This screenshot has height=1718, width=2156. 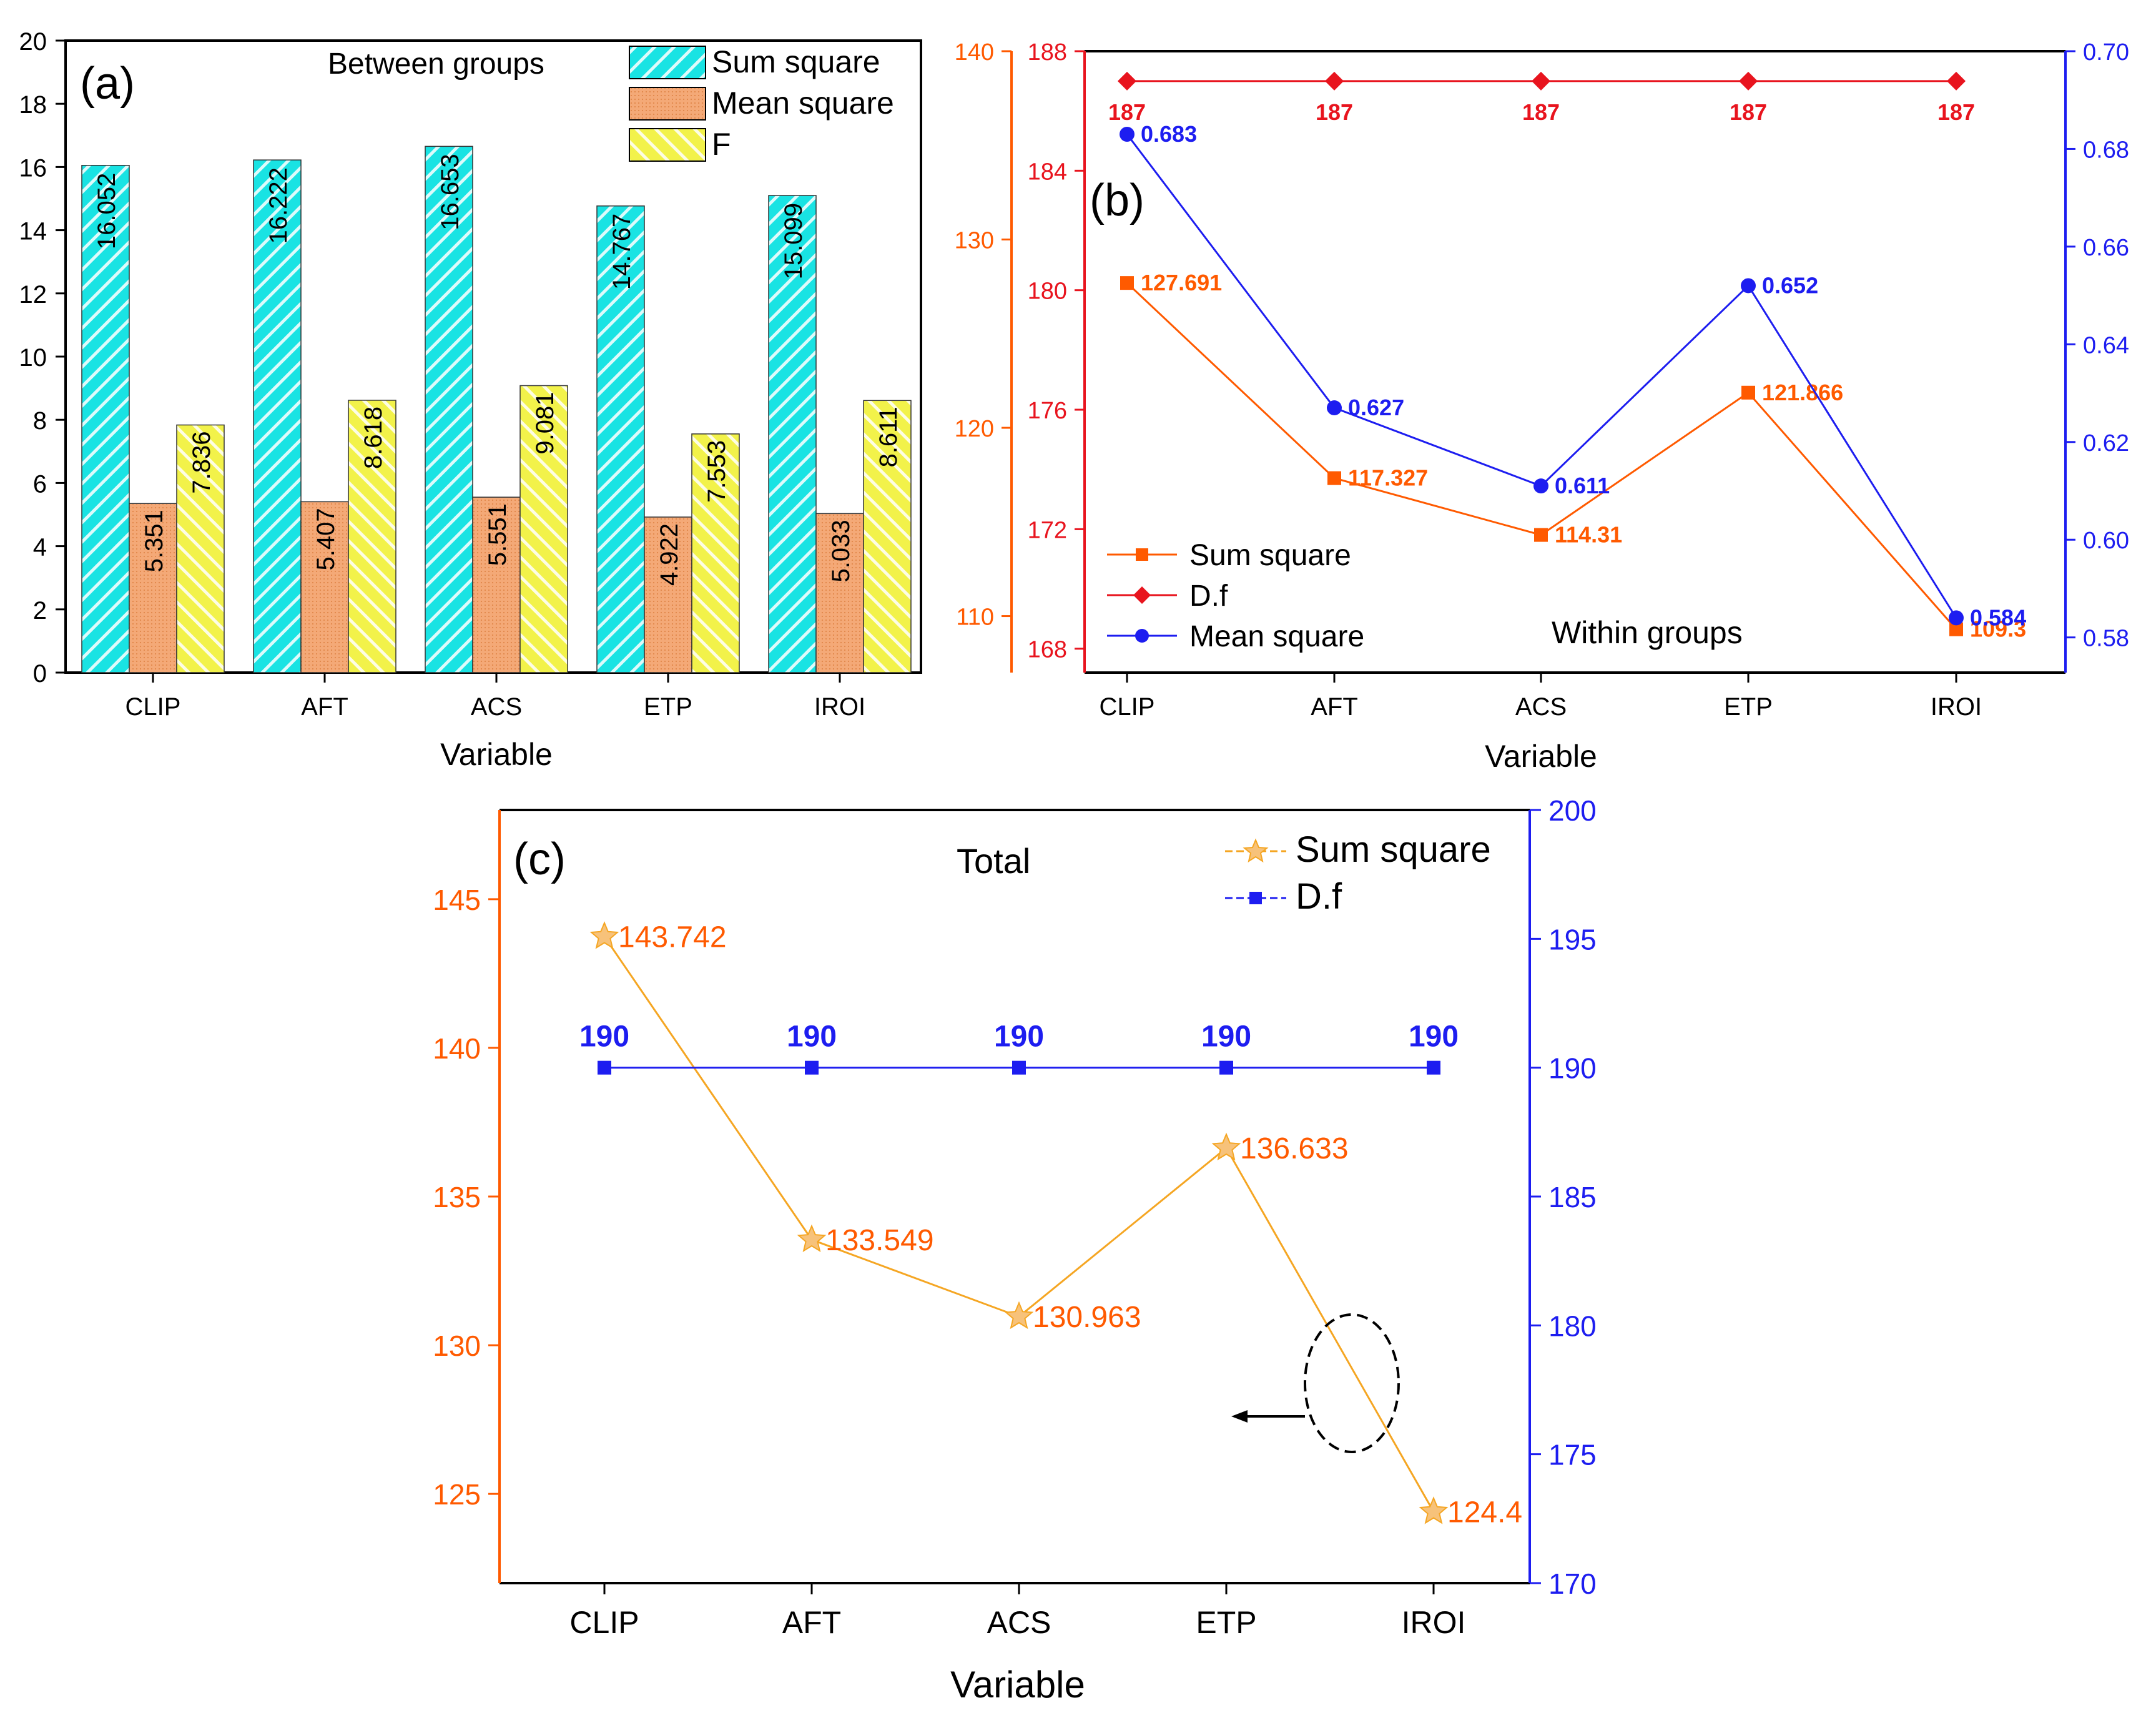 What do you see at coordinates (1956, 707) in the screenshot?
I see `x-tick-label-b: IROI` at bounding box center [1956, 707].